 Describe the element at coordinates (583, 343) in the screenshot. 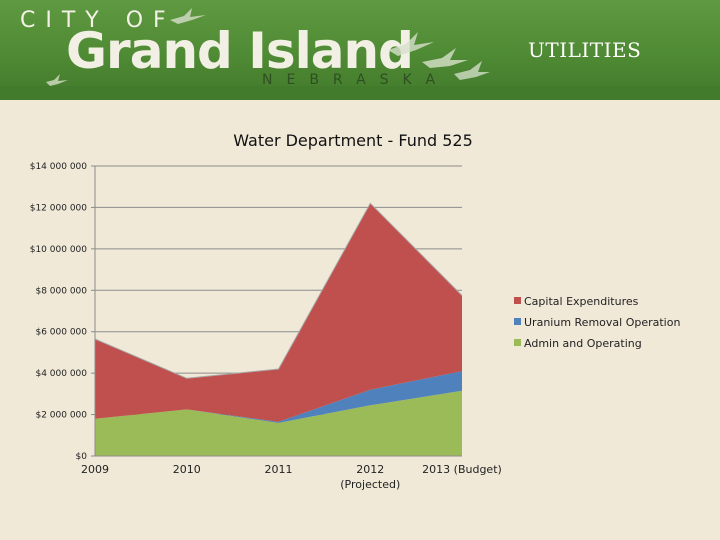

I see `legend-label: Admin and Operating` at that location.